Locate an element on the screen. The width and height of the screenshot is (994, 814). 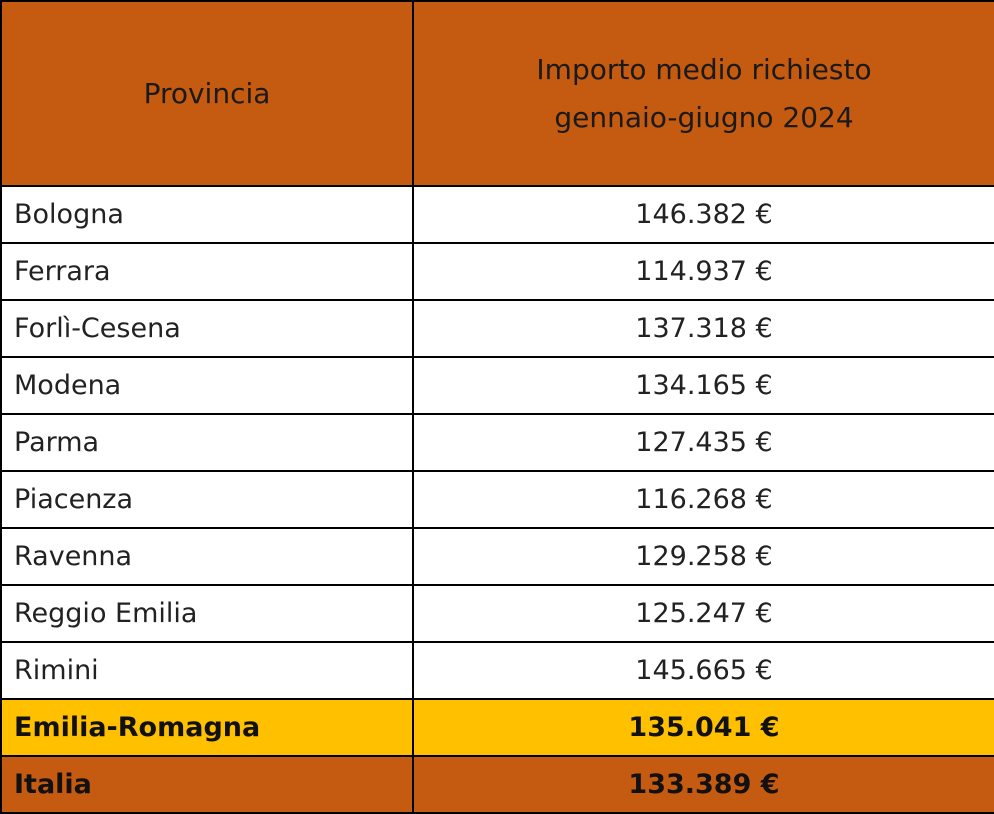
table-row: Reggio Emilia 125.247 € is located at coordinates (497, 613).